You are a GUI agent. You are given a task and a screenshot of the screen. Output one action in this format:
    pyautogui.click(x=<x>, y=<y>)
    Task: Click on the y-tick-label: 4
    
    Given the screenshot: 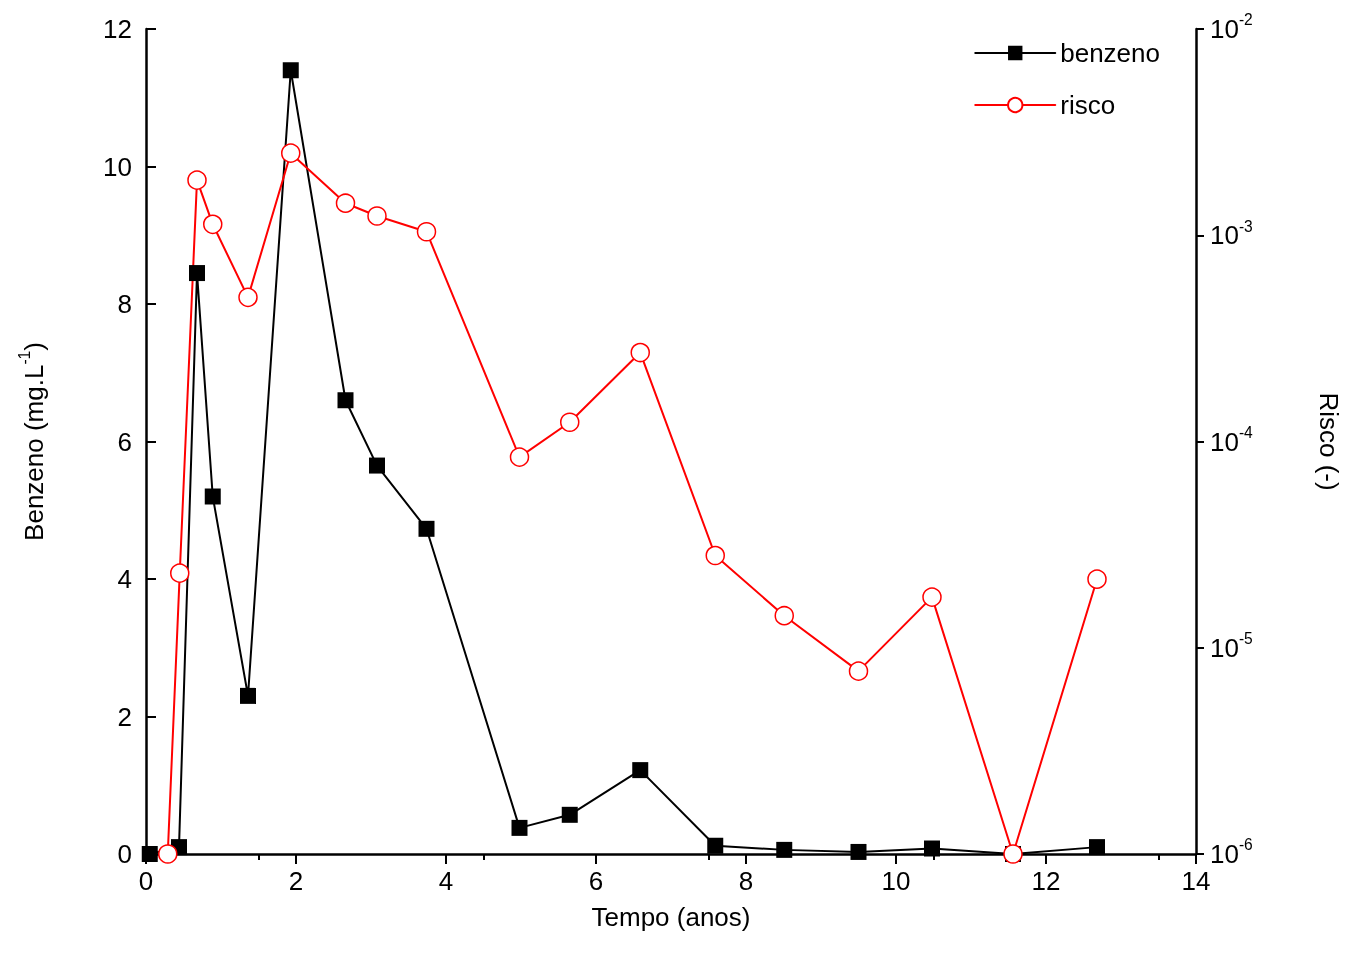 What is the action you would take?
    pyautogui.click(x=124, y=579)
    